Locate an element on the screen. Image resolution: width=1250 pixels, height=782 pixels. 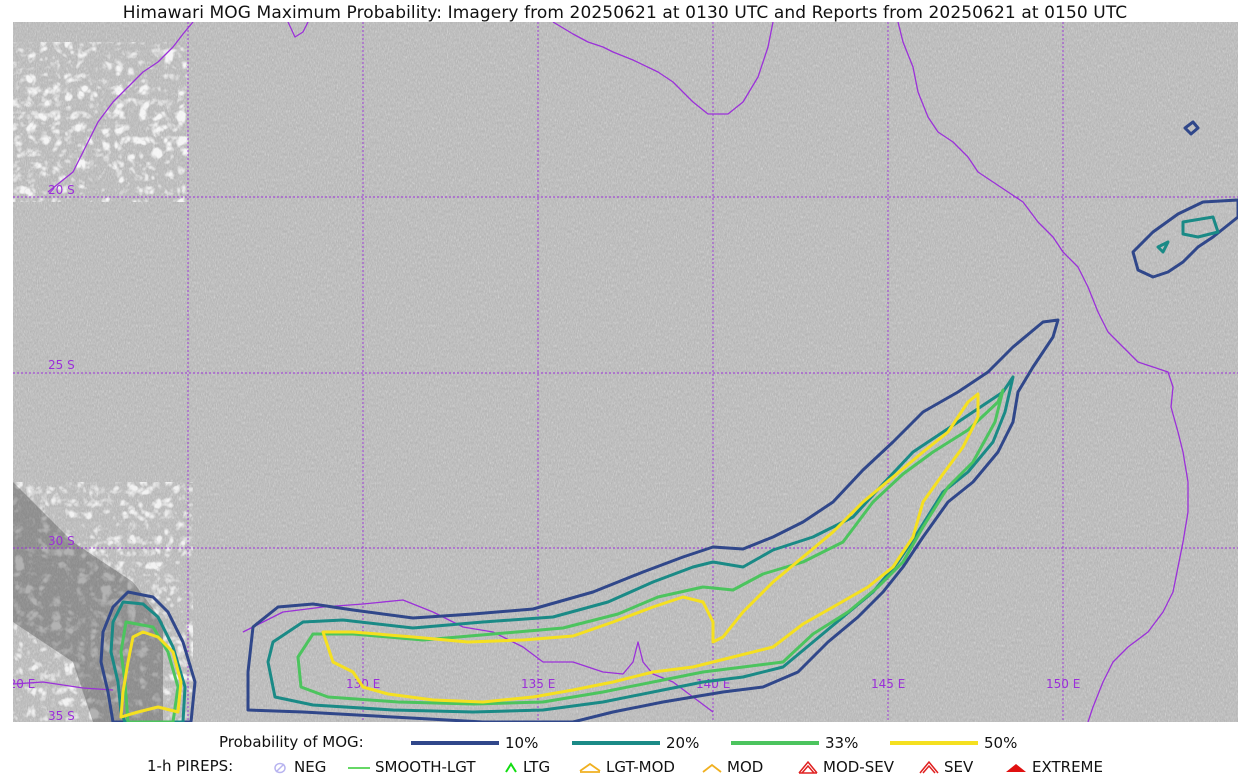
lat-label-35s: 35 S is located at coordinates (61, 715).